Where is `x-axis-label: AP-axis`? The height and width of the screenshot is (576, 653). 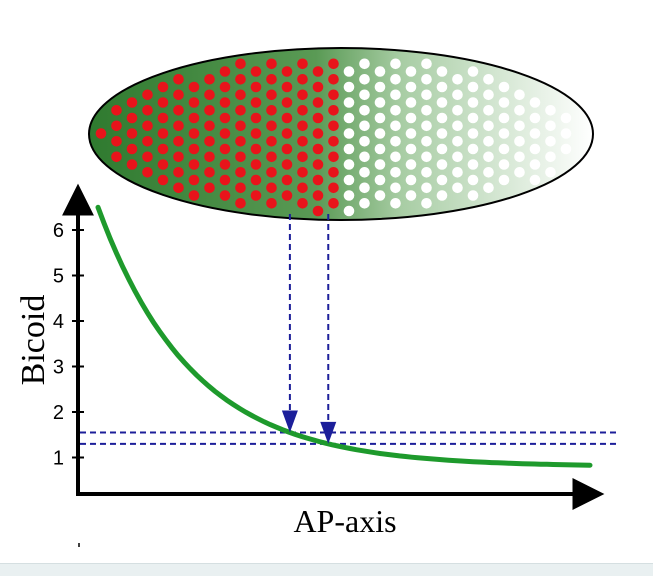
x-axis-label: AP-axis is located at coordinates (344, 521).